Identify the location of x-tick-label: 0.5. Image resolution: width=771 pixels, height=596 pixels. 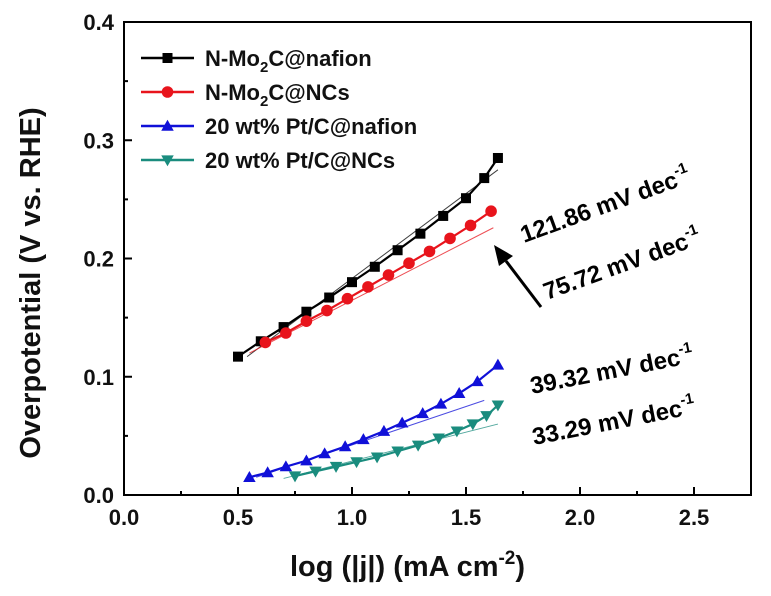
(238, 517).